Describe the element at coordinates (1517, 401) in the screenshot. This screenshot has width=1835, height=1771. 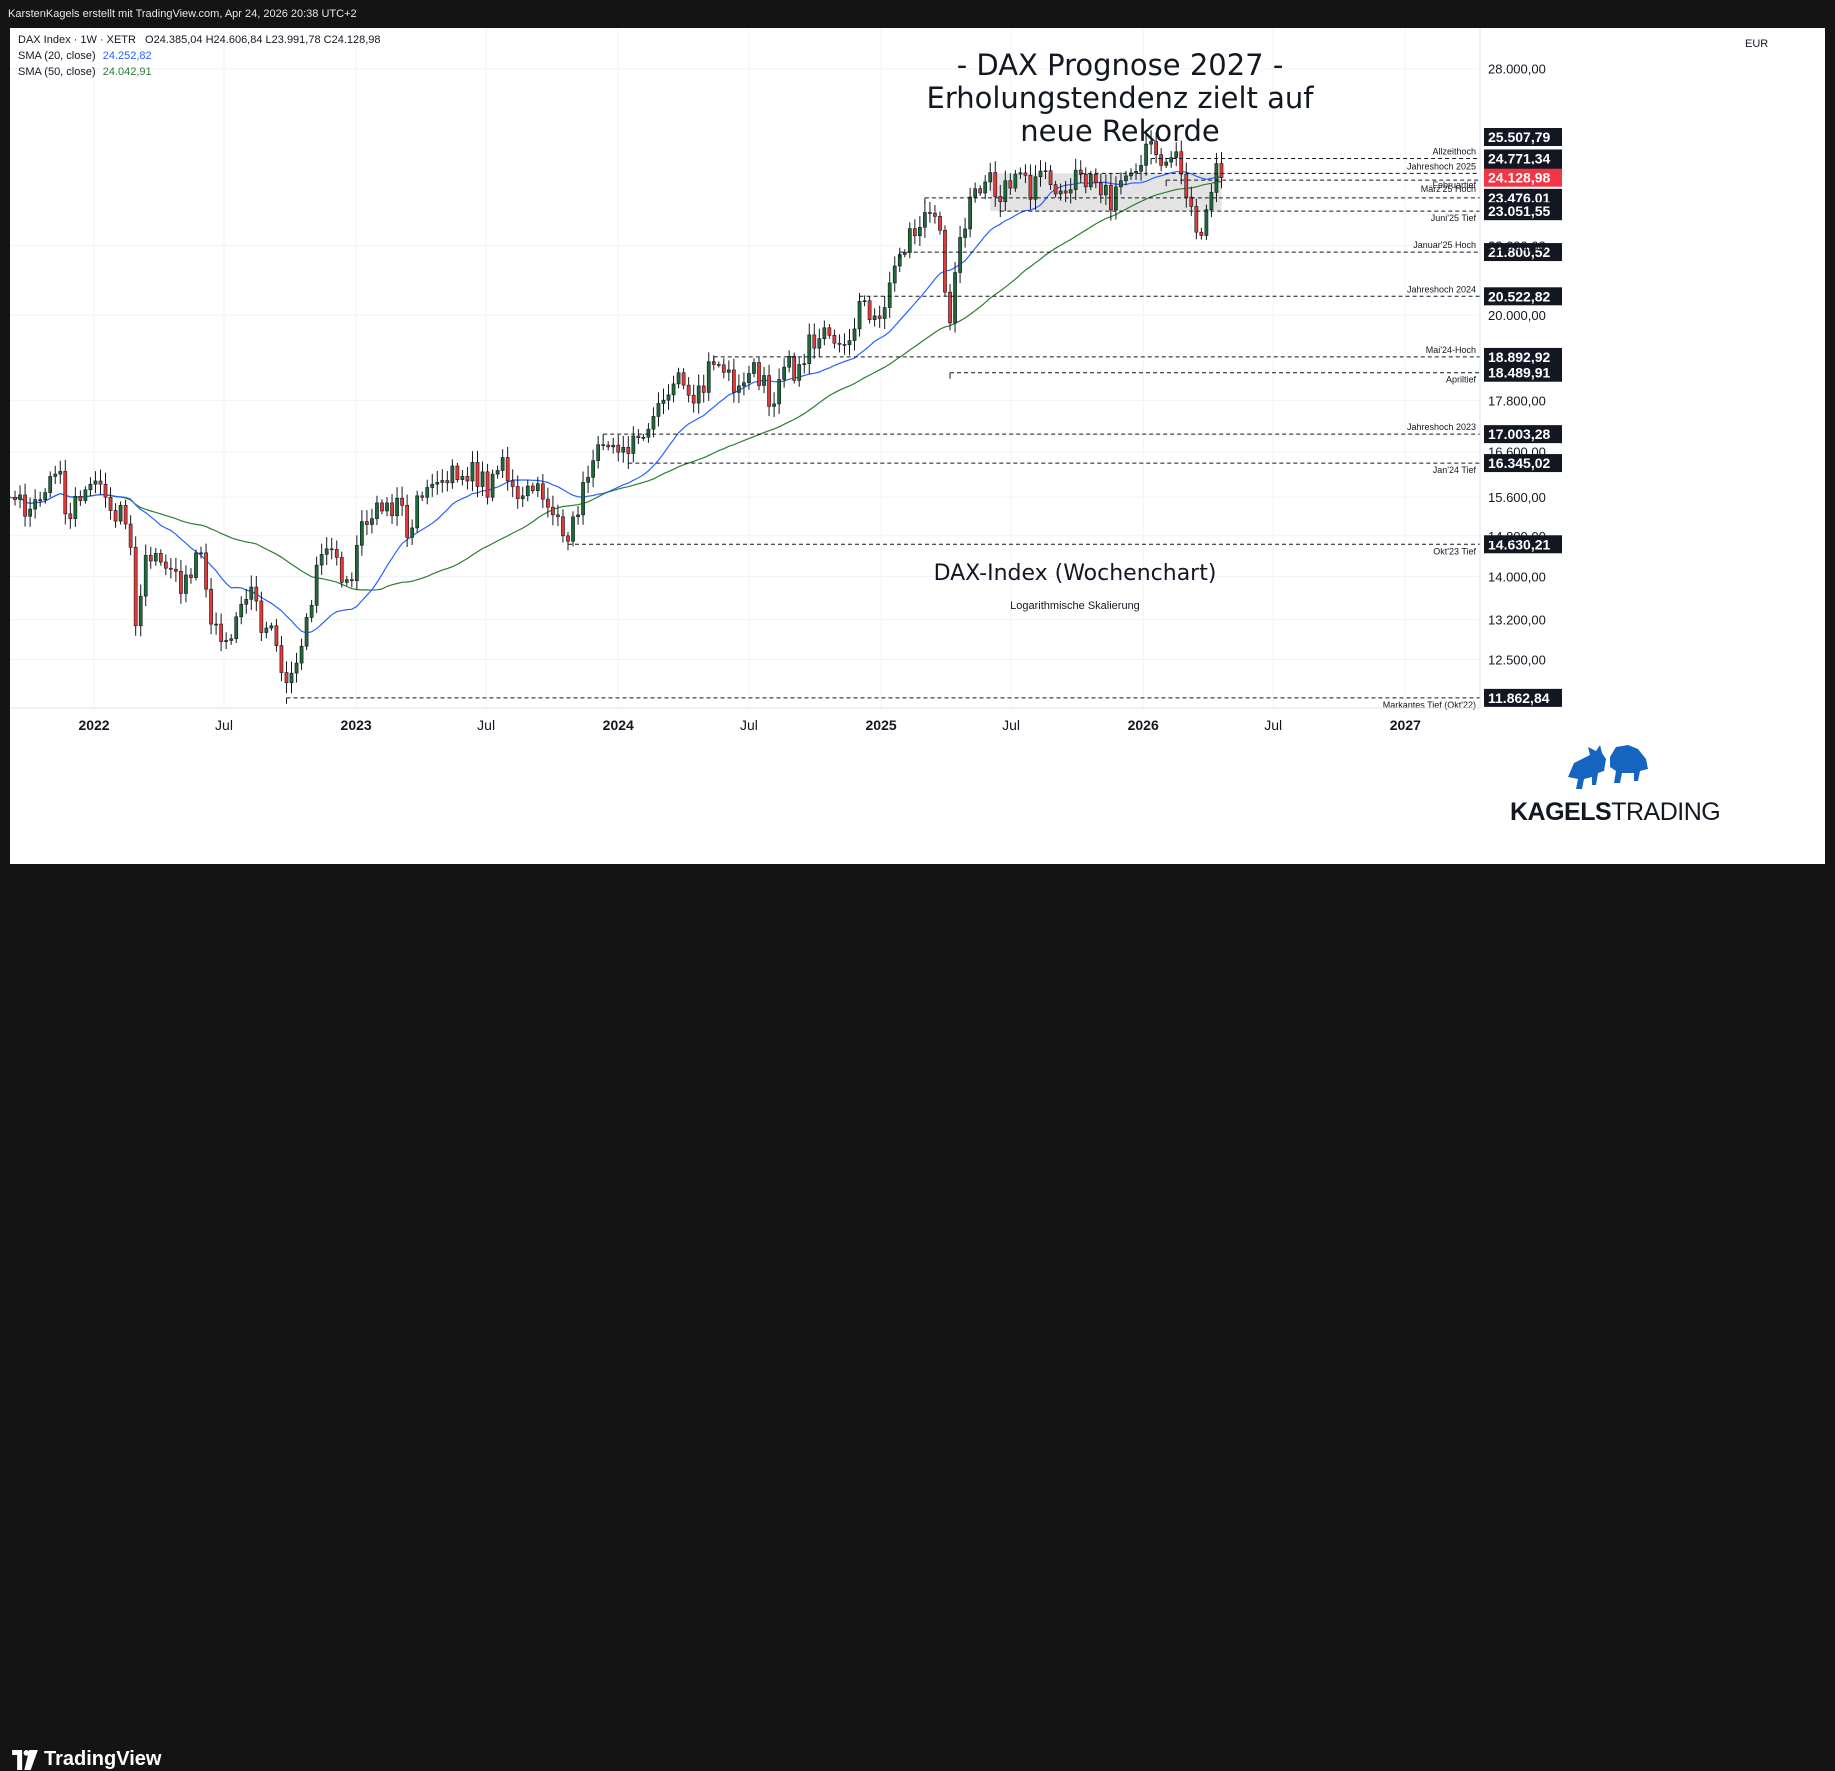
I see `price-tick-label: 17.800,00` at that location.